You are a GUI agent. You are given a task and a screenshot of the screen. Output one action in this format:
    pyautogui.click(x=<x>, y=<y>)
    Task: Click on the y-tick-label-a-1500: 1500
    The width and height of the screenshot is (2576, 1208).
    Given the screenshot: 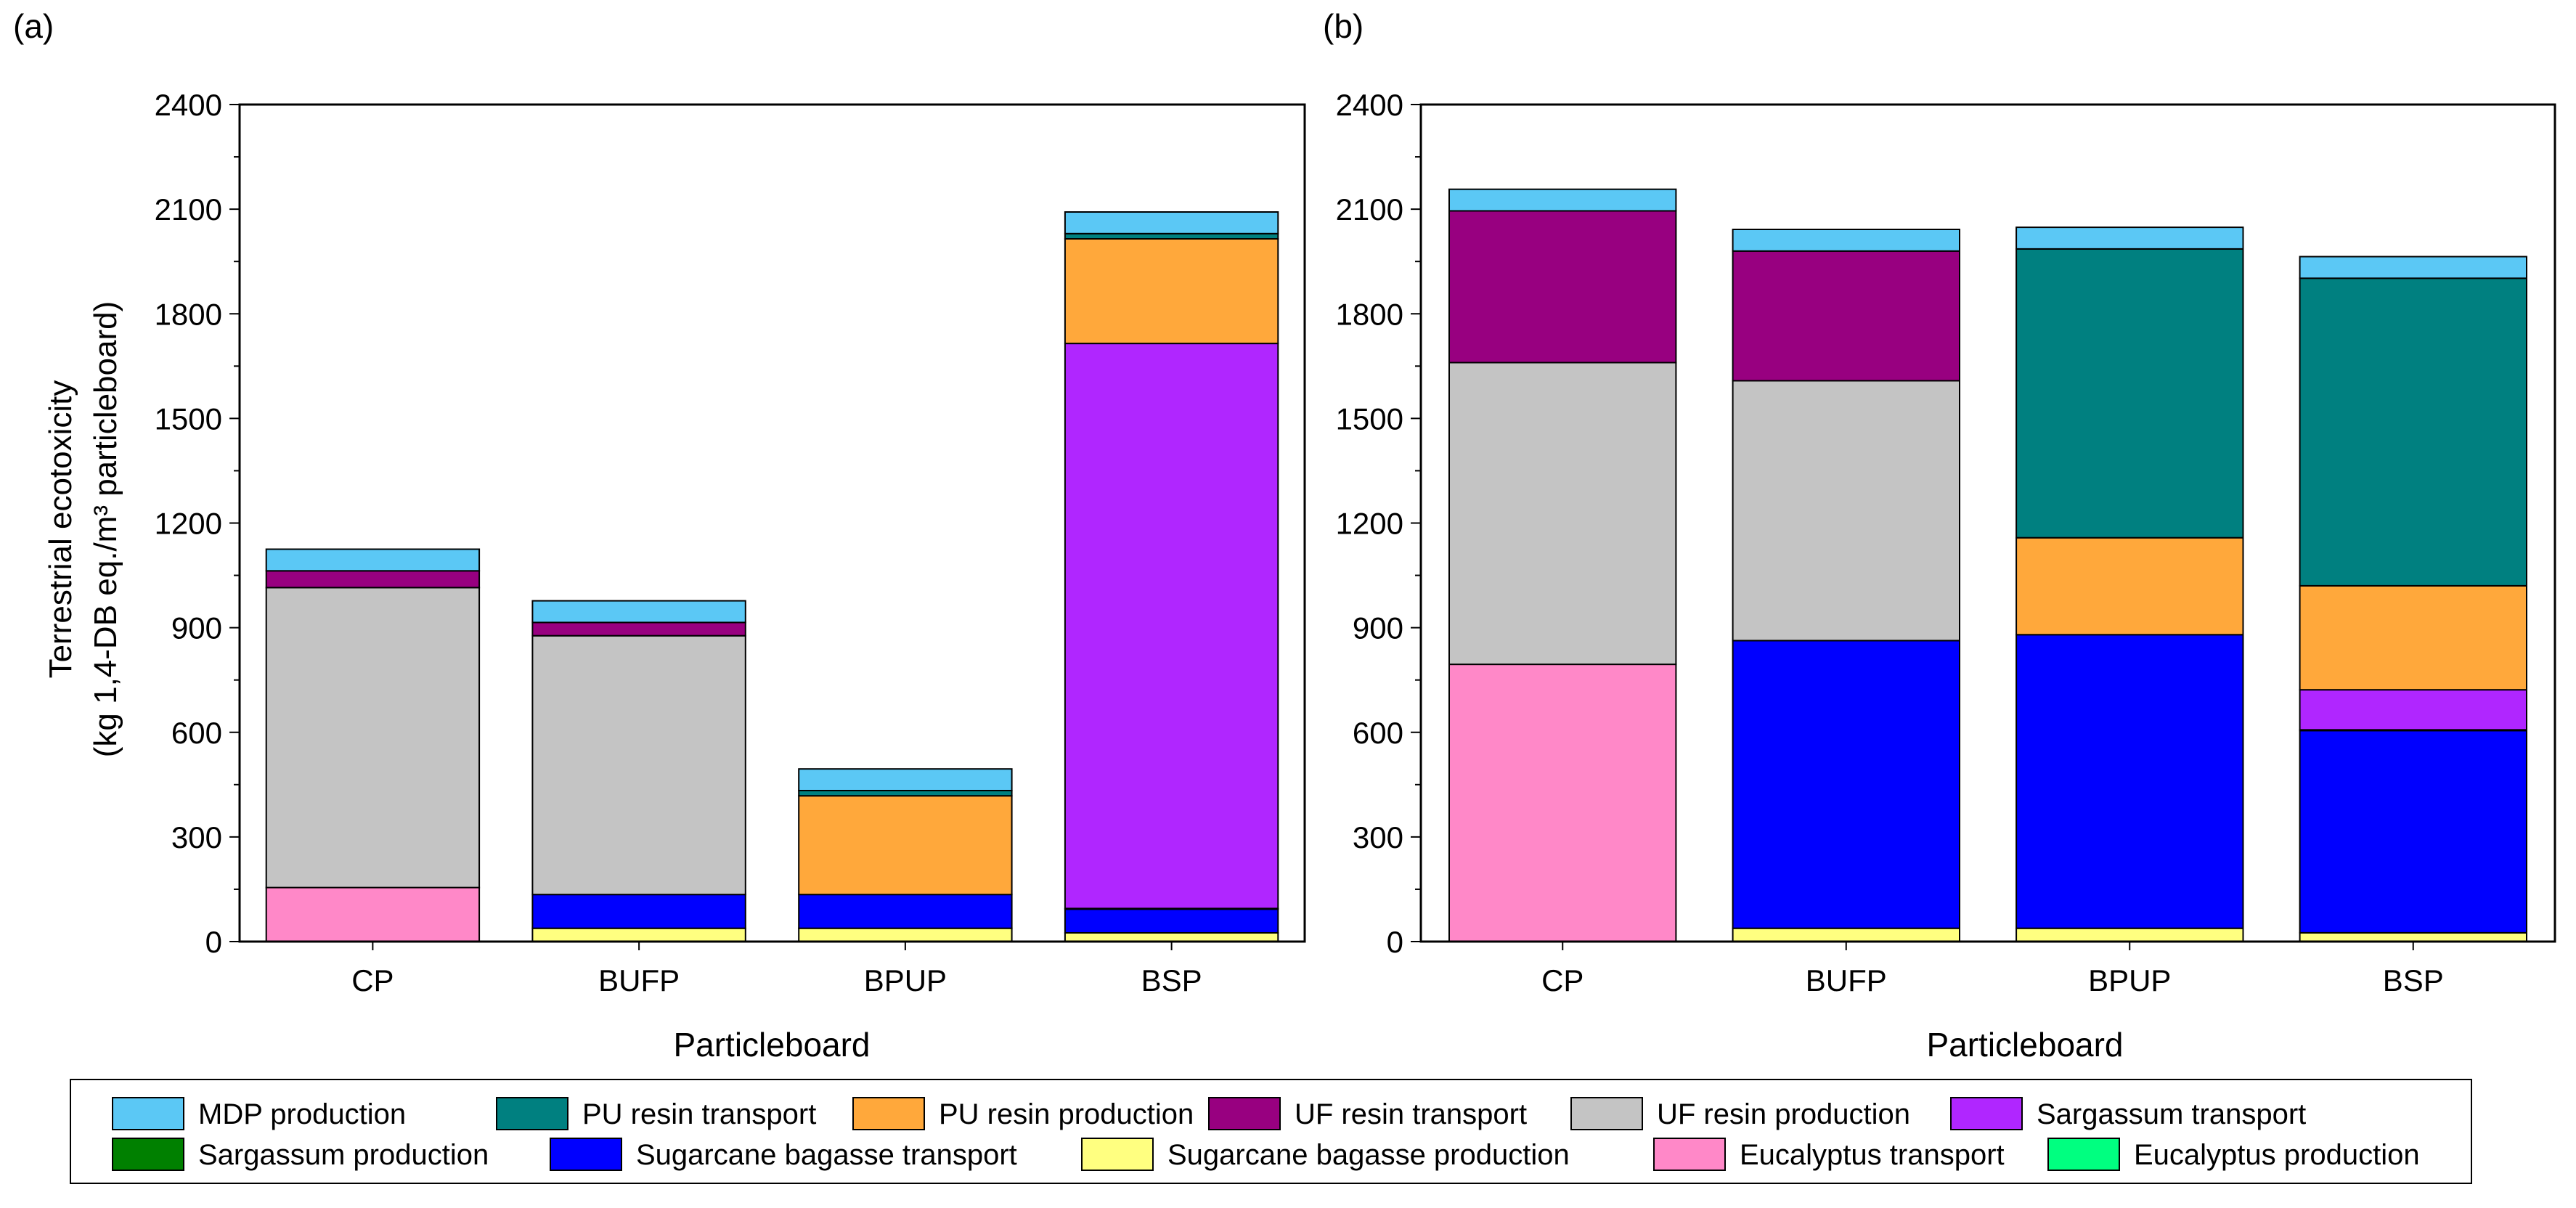 What is the action you would take?
    pyautogui.click(x=188, y=418)
    